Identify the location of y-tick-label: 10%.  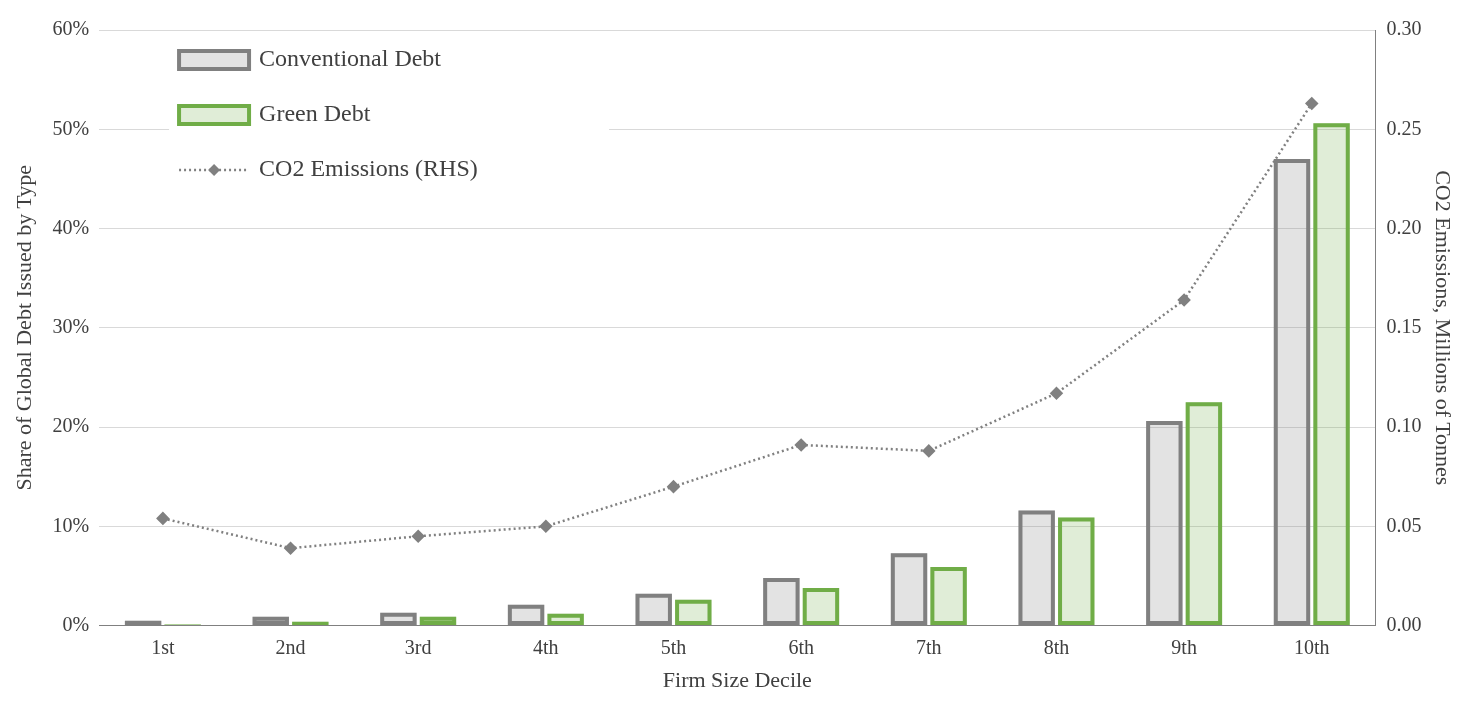
(71, 524).